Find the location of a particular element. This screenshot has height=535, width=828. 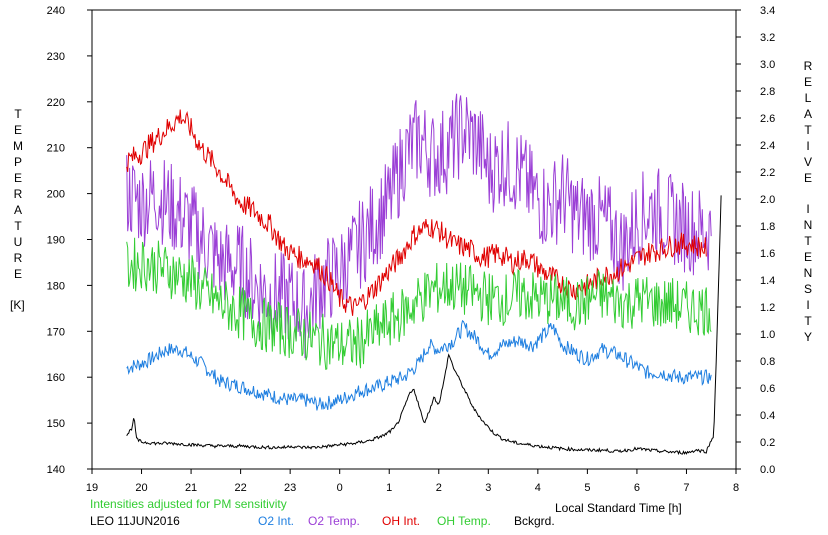

legend-o2-int: O2 Int. is located at coordinates (276, 521).